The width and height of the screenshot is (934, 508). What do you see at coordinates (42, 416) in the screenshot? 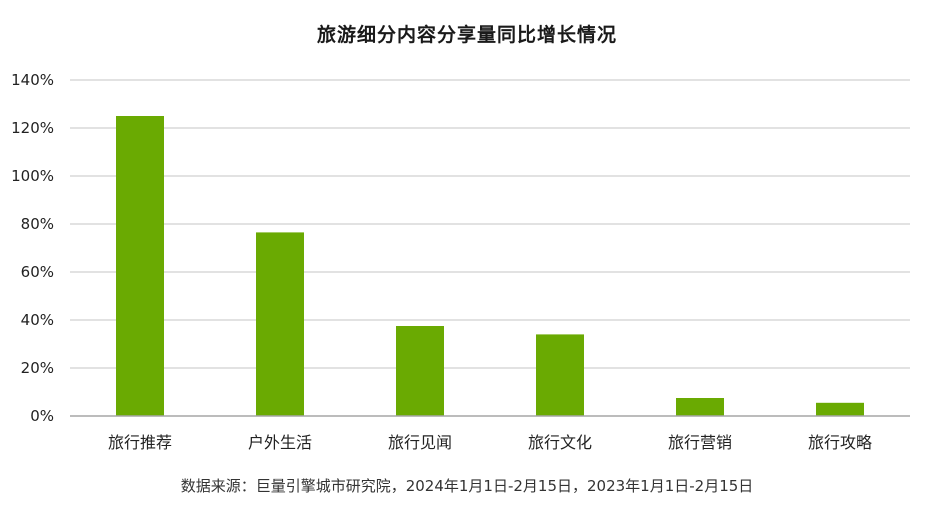
I see `y-tick-label: 0%` at bounding box center [42, 416].